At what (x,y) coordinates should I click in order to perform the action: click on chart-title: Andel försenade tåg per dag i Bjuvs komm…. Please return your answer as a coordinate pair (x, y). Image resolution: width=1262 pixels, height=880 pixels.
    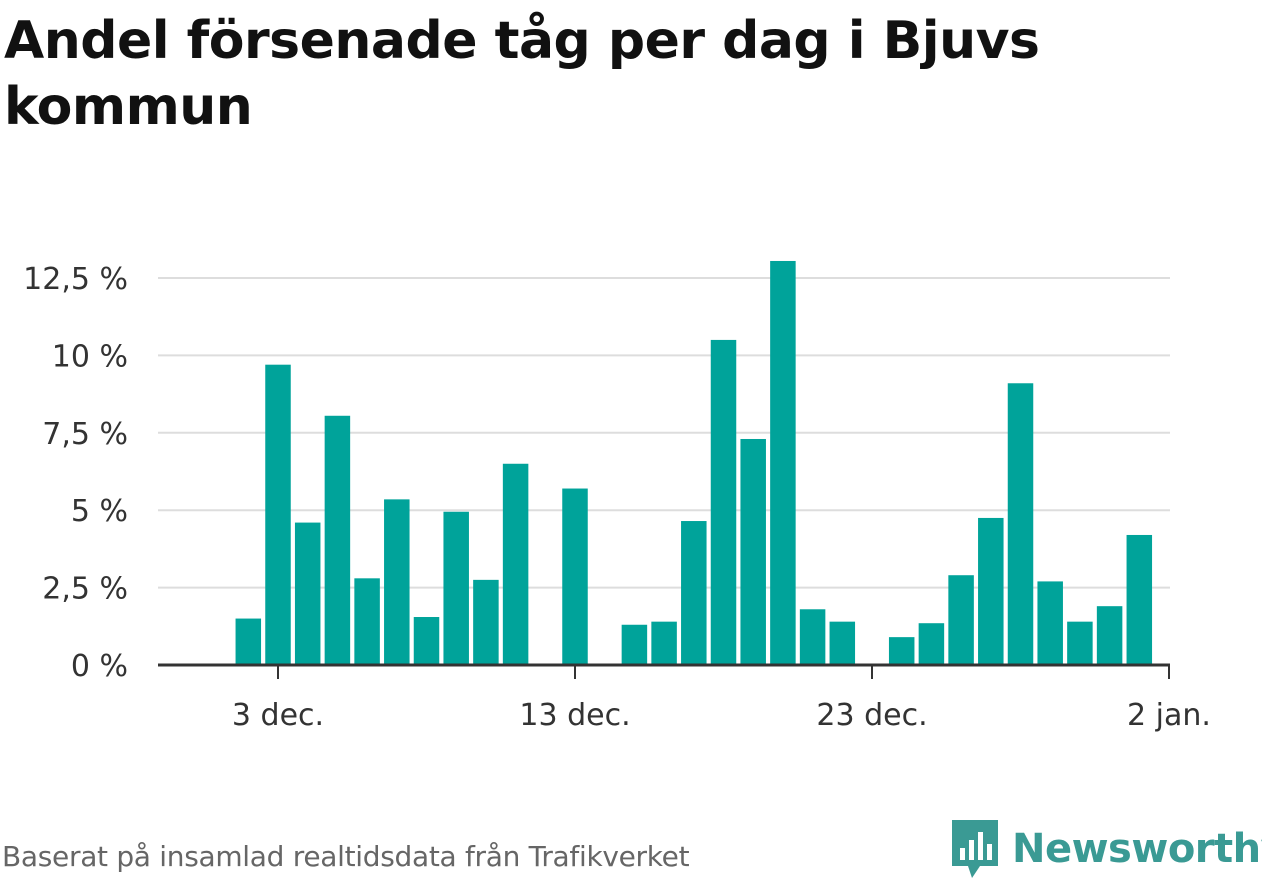
    Looking at the image, I should click on (522, 74).